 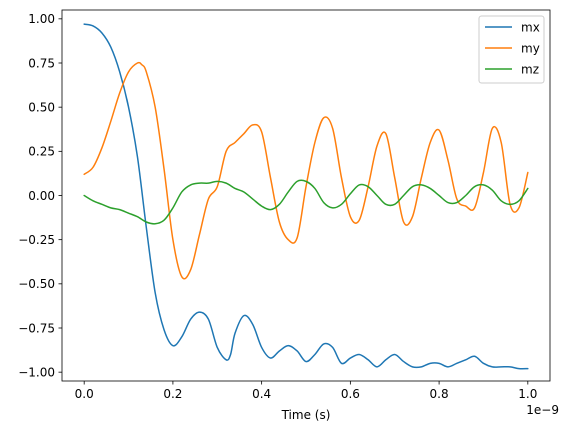 I want to click on x-axis-ticks: 0.0 0.2 0.4 0.6 0.8 1.0, so click(x=306, y=391).